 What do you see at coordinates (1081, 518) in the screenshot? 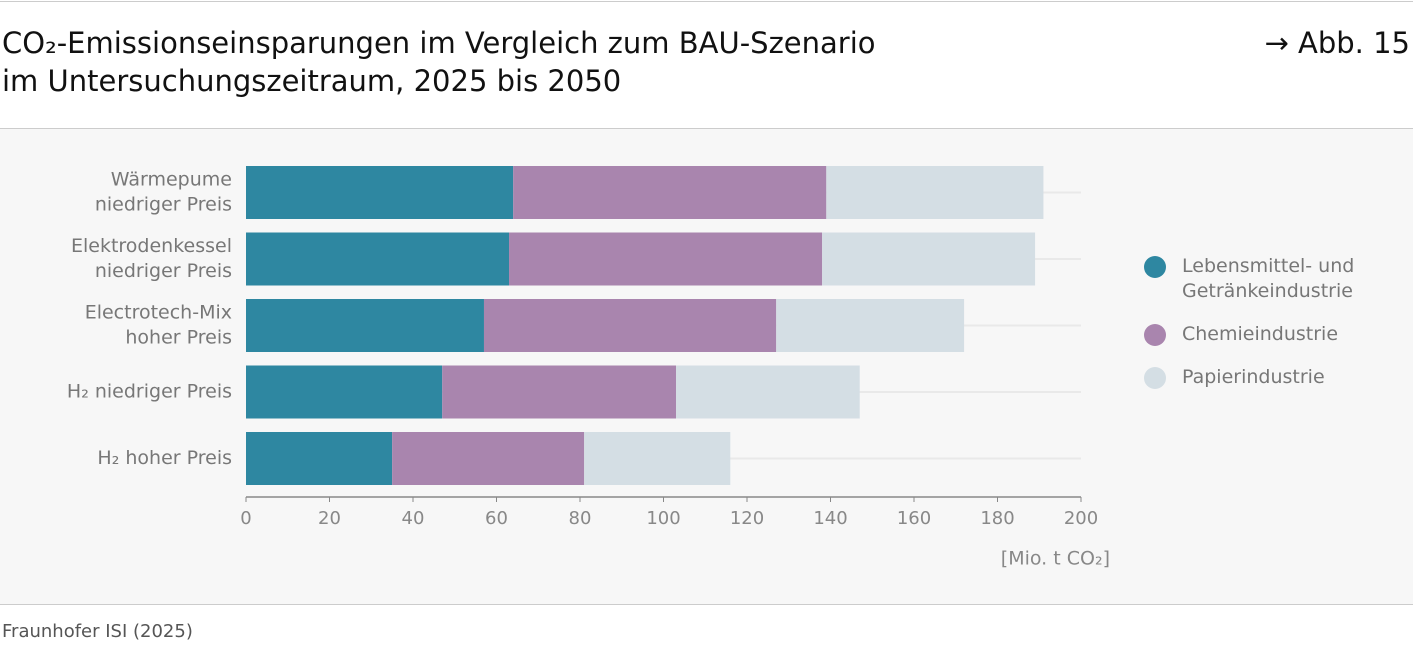
I see `x-tick-label: 200` at bounding box center [1081, 518].